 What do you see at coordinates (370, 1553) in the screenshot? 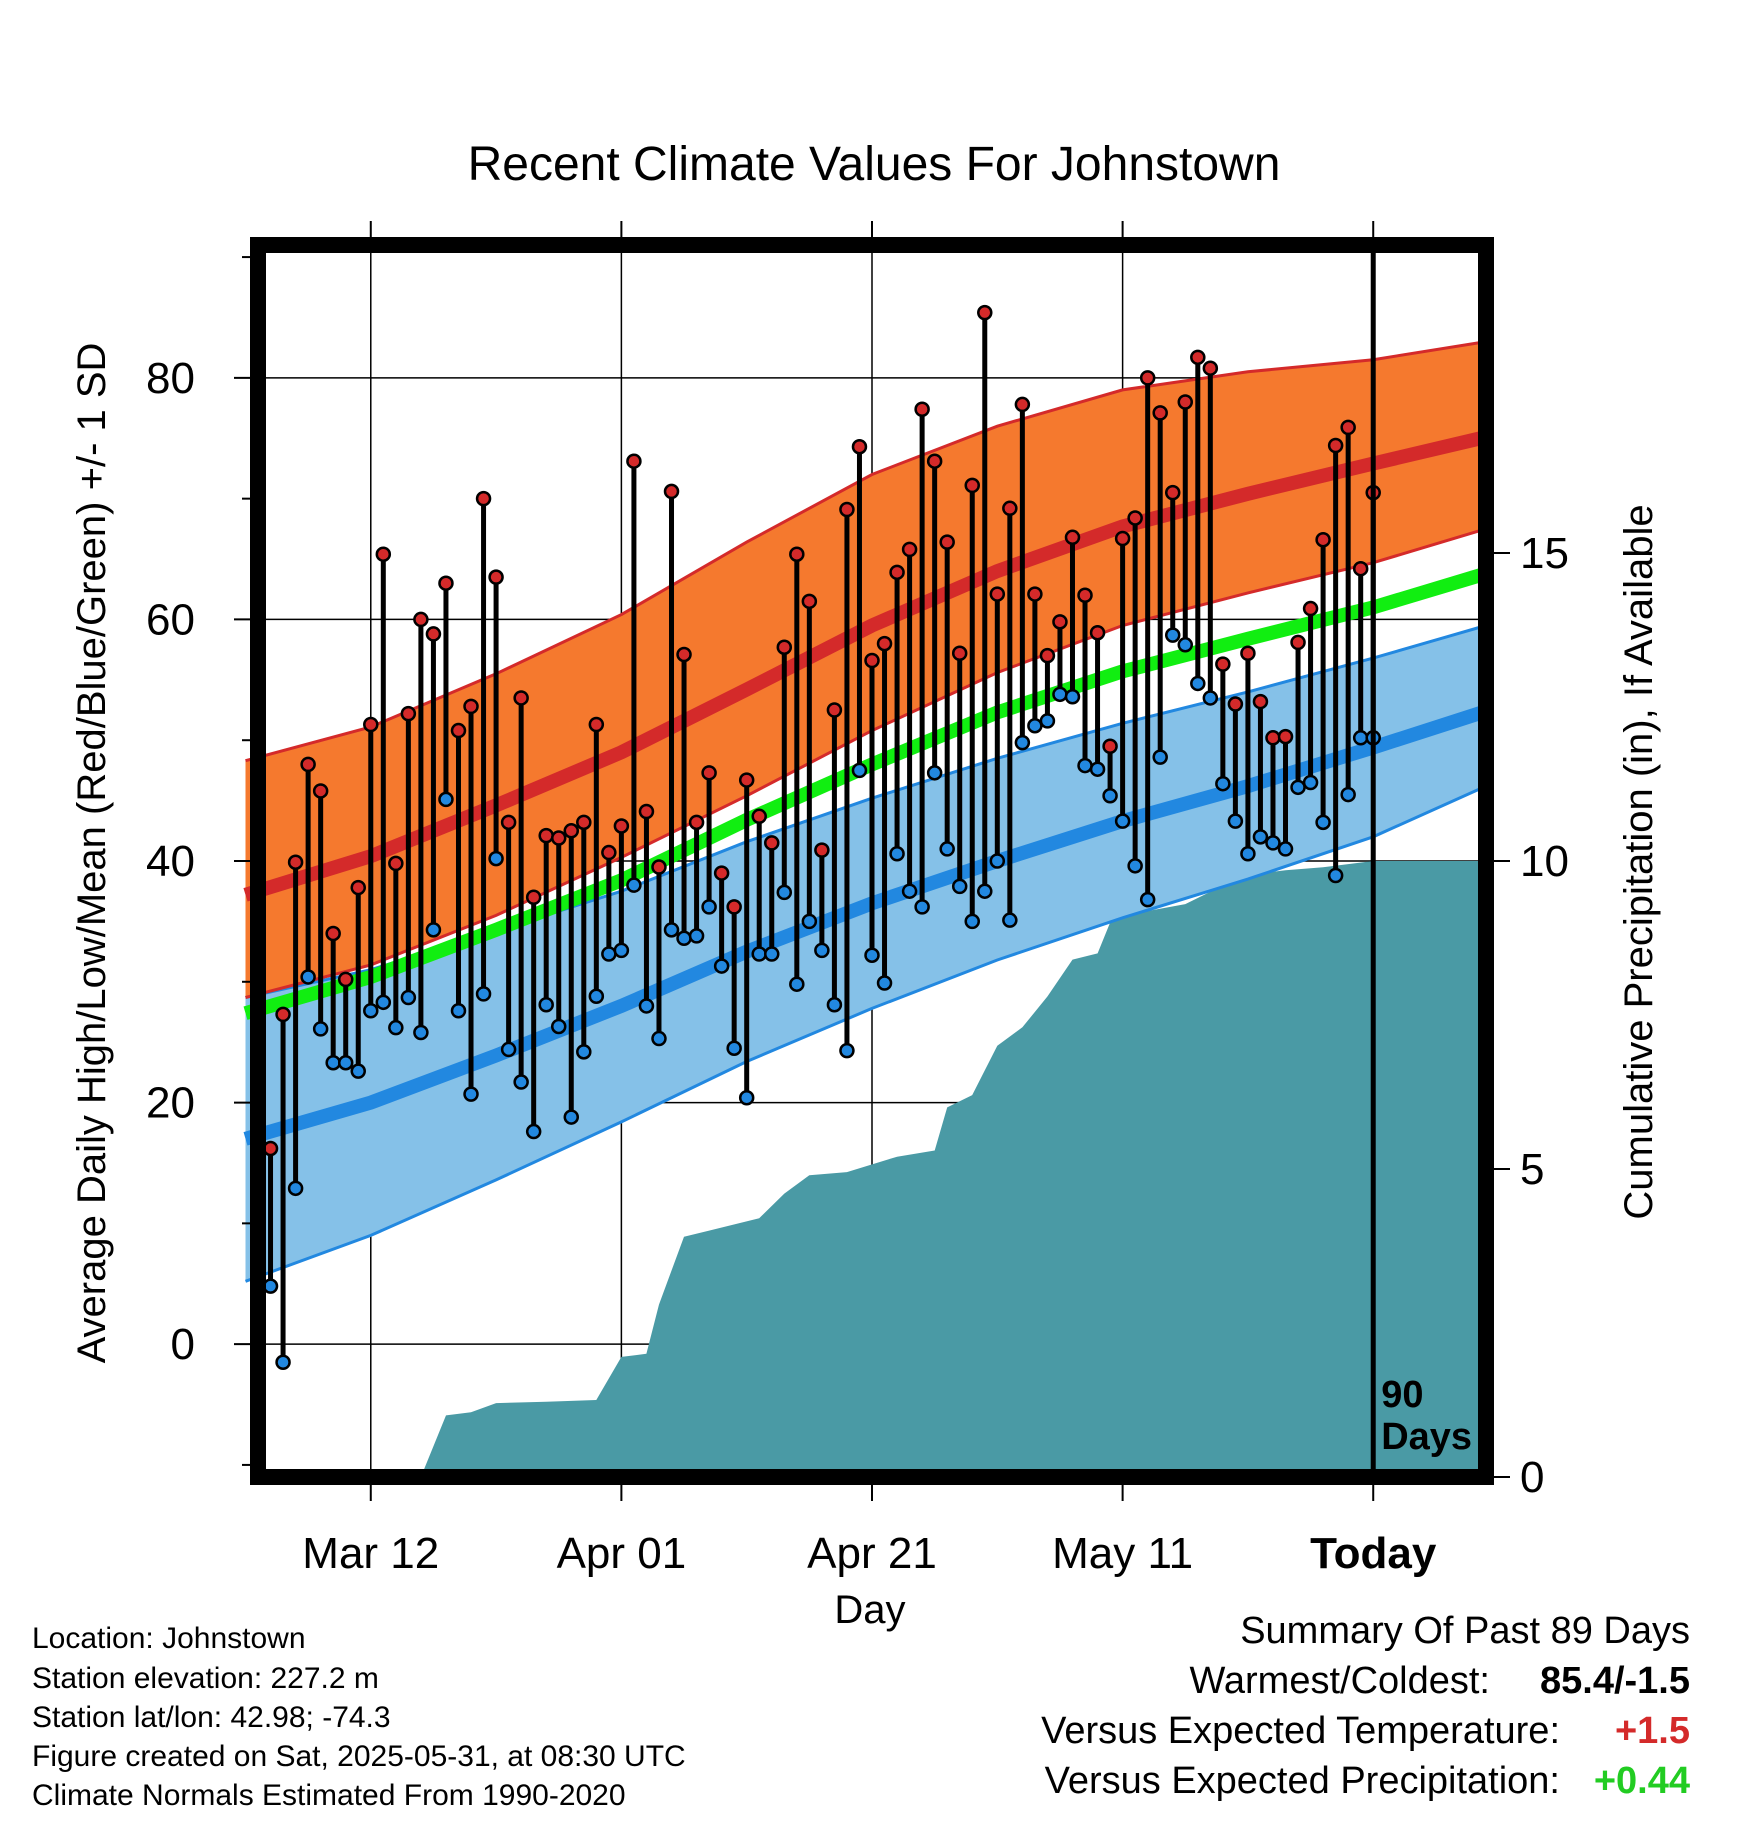
I see `x-tick-label: Mar 12` at bounding box center [370, 1553].